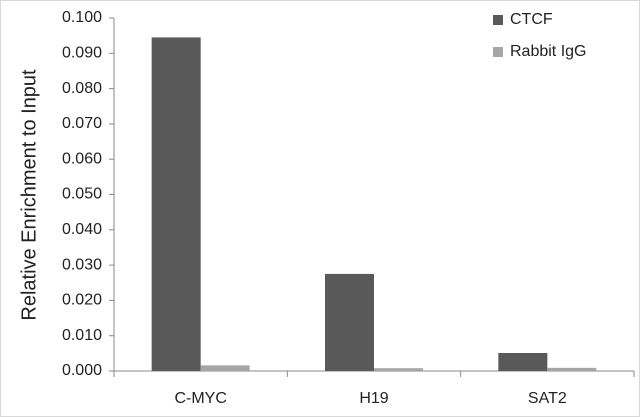 The image size is (640, 417). What do you see at coordinates (200, 398) in the screenshot?
I see `x-tick-label: C-MYC` at bounding box center [200, 398].